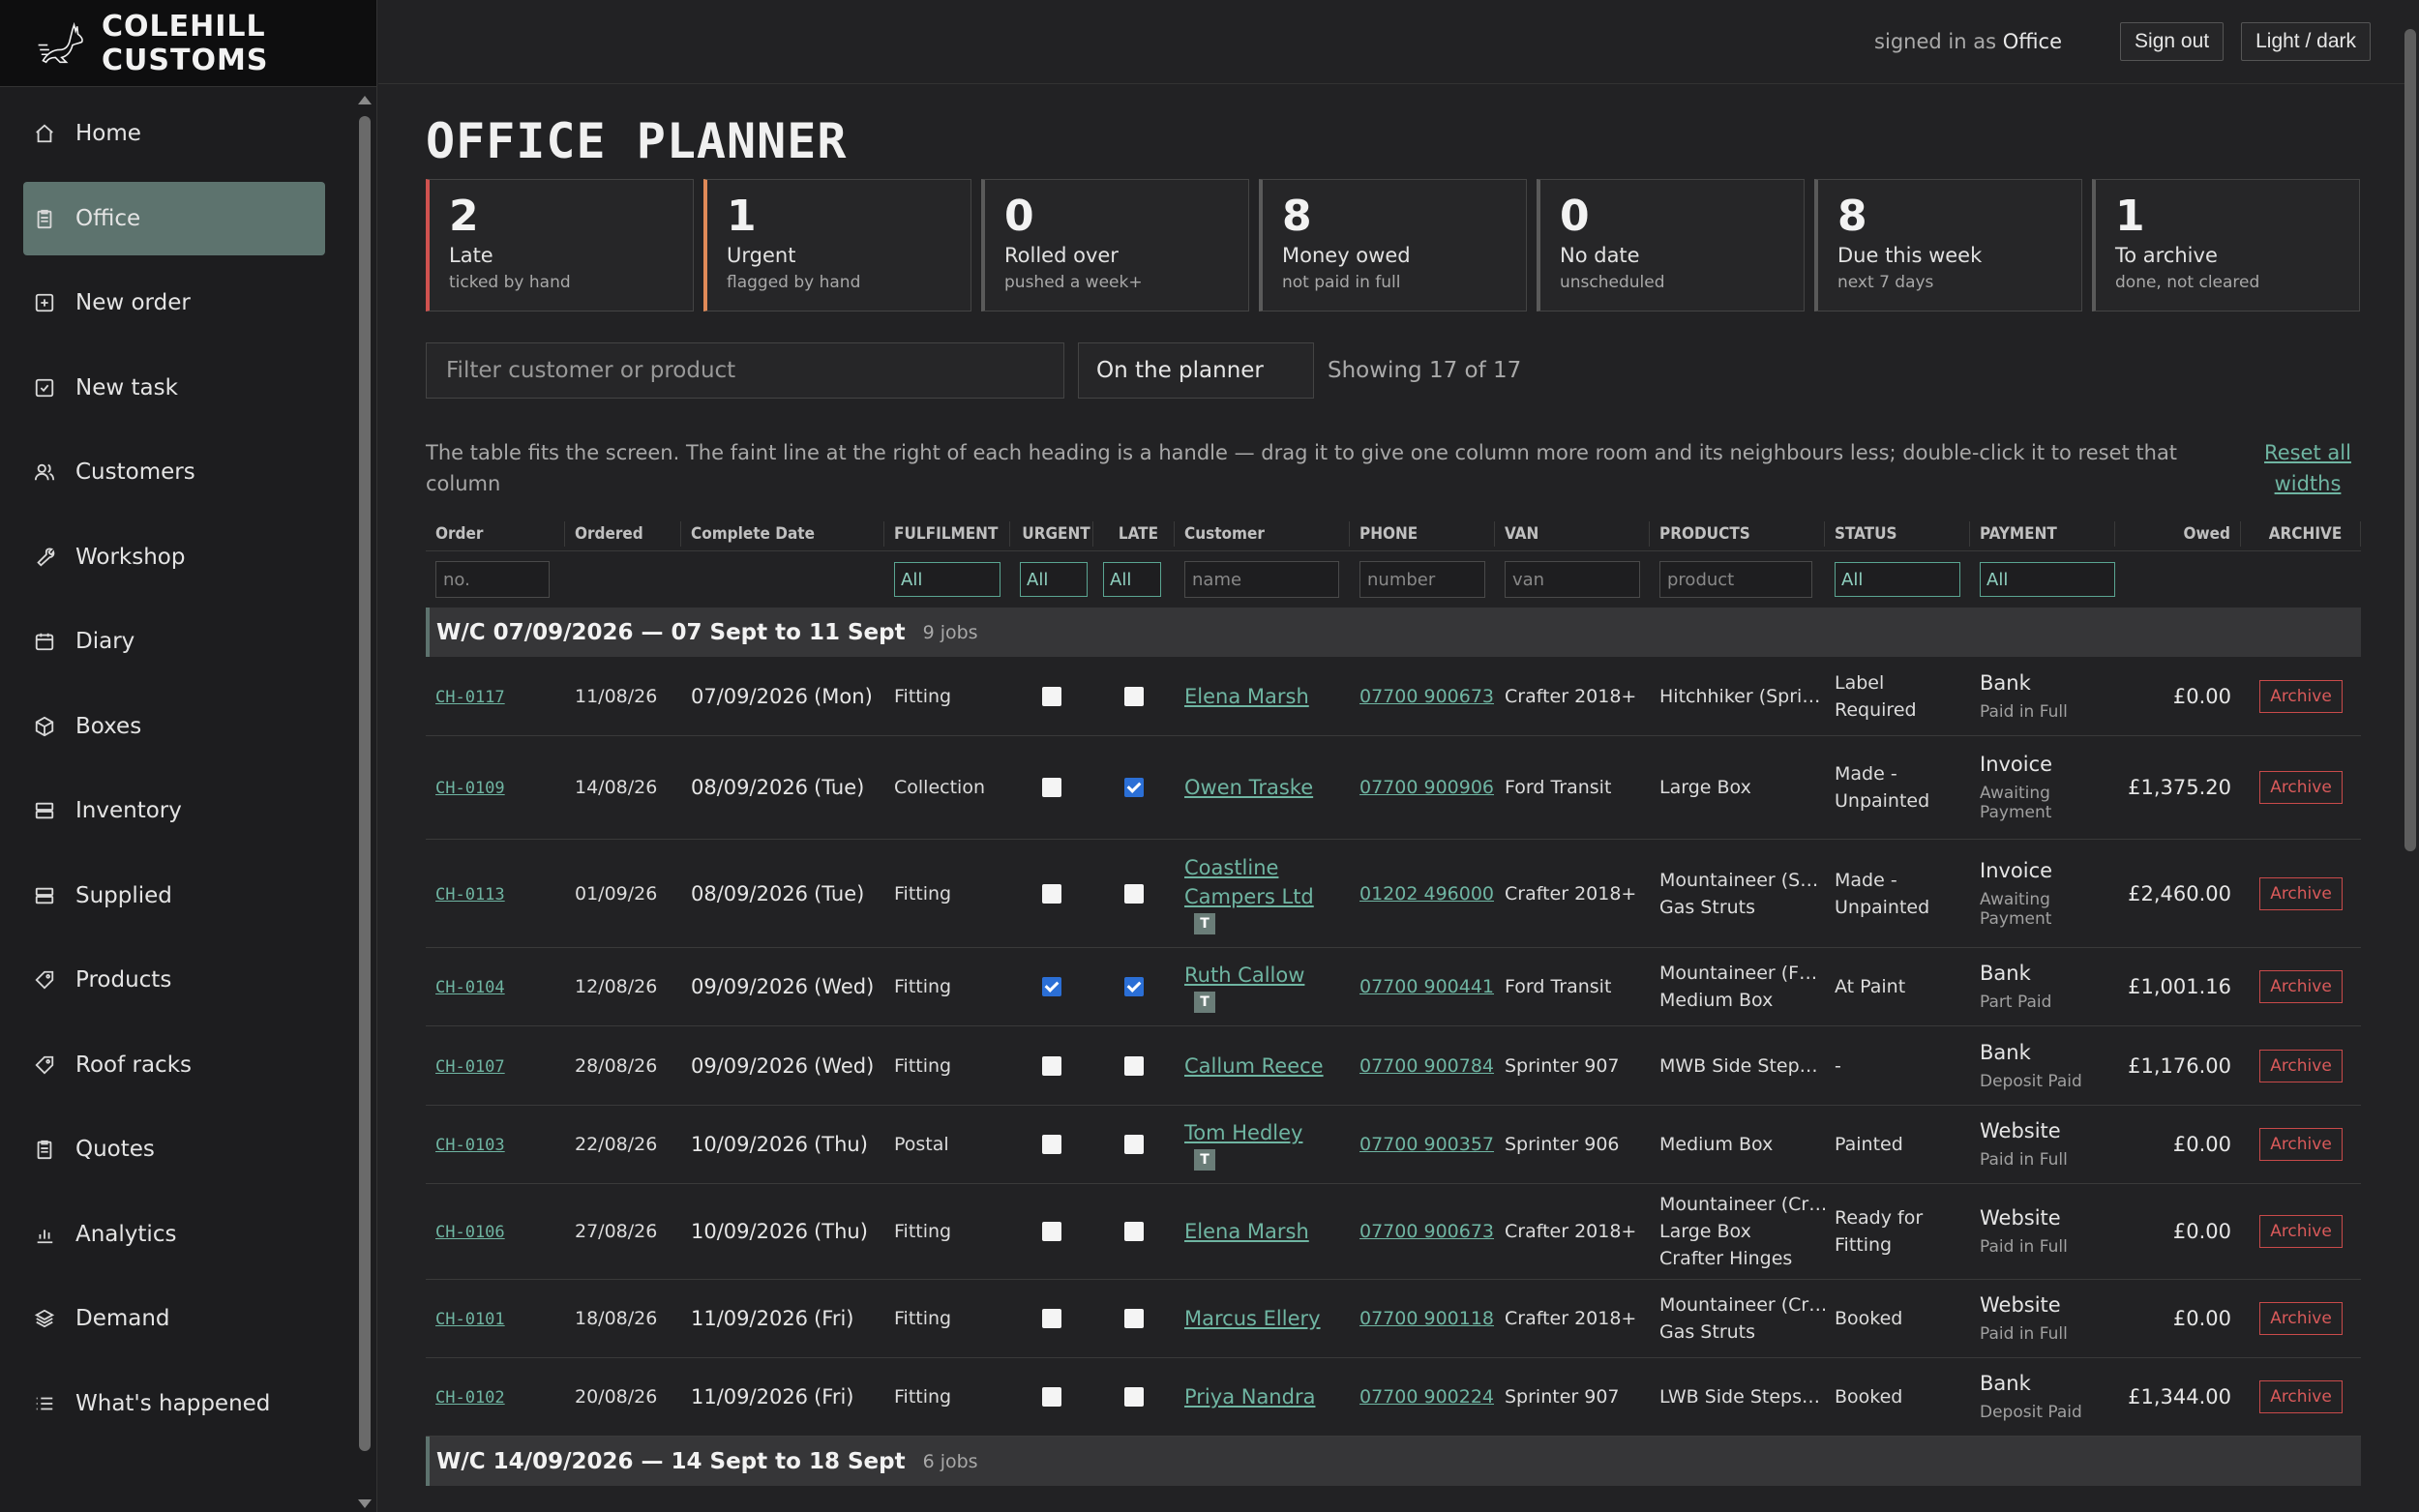 Image resolution: width=2419 pixels, height=1512 pixels. Describe the element at coordinates (470, 1145) in the screenshot. I see `order-link: CH-0103` at that location.